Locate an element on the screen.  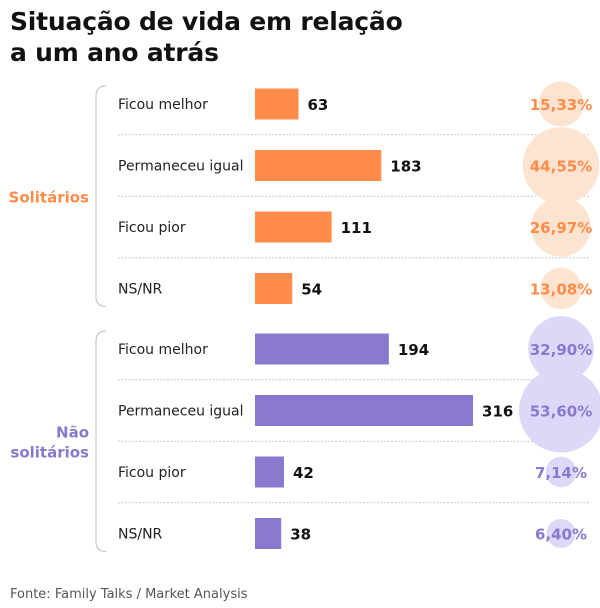
value-label: 111 is located at coordinates (356, 228).